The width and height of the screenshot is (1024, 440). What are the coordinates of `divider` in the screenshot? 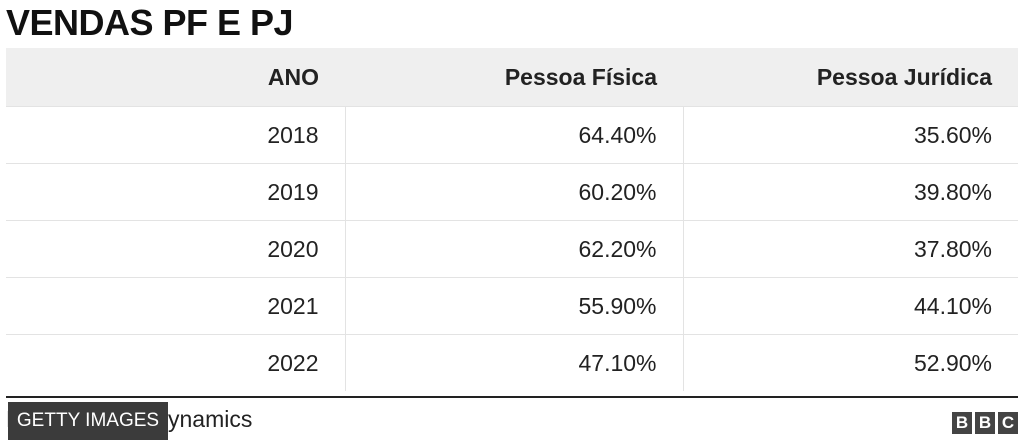 It's located at (512, 397).